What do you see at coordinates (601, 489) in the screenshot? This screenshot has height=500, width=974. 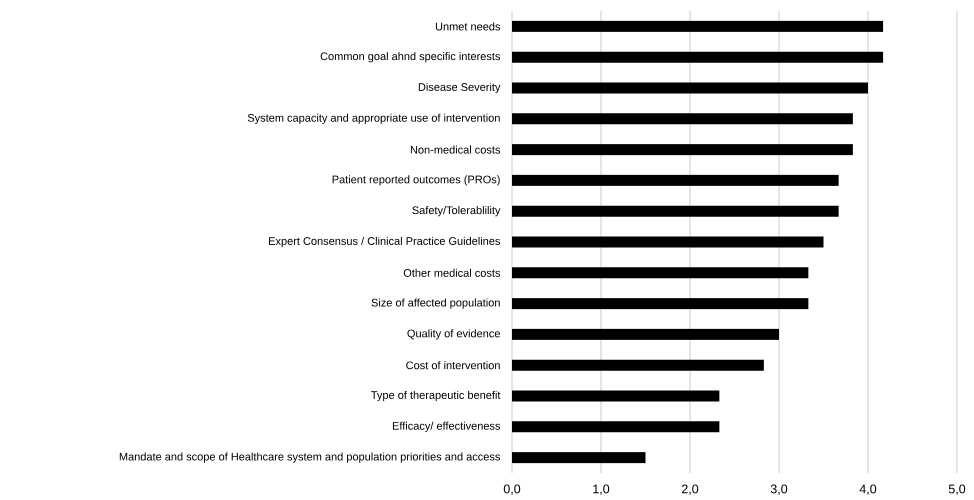 I see `x-tick-label: 1,0` at bounding box center [601, 489].